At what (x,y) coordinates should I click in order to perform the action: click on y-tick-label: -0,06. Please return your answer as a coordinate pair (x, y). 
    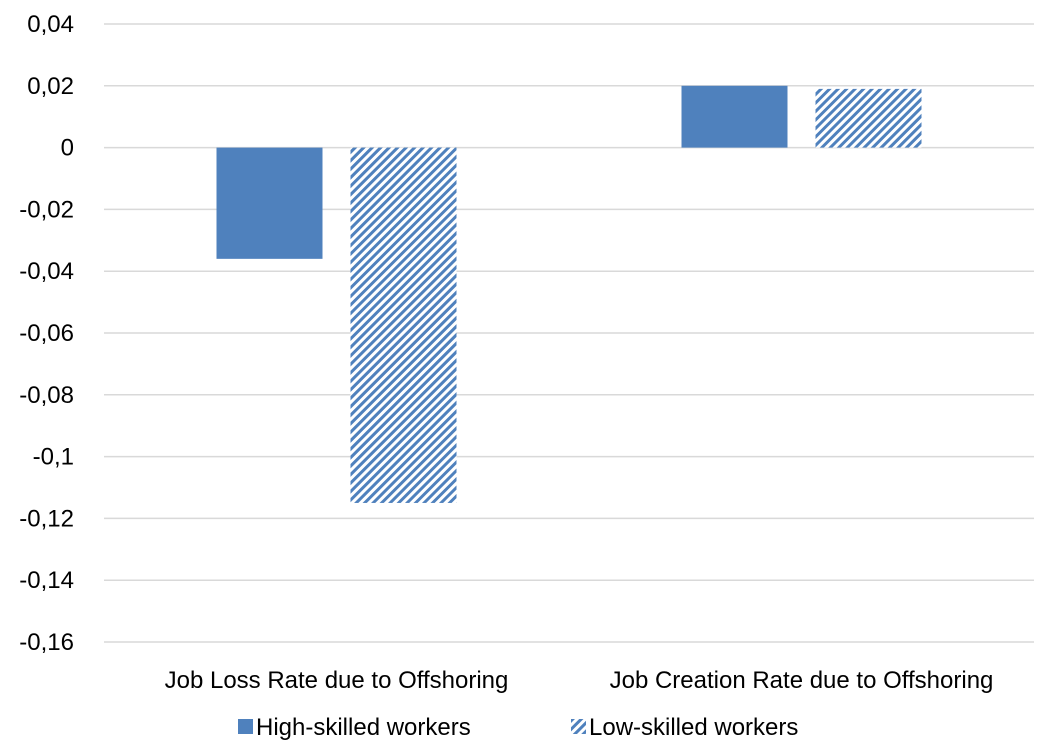
    Looking at the image, I should click on (46, 333).